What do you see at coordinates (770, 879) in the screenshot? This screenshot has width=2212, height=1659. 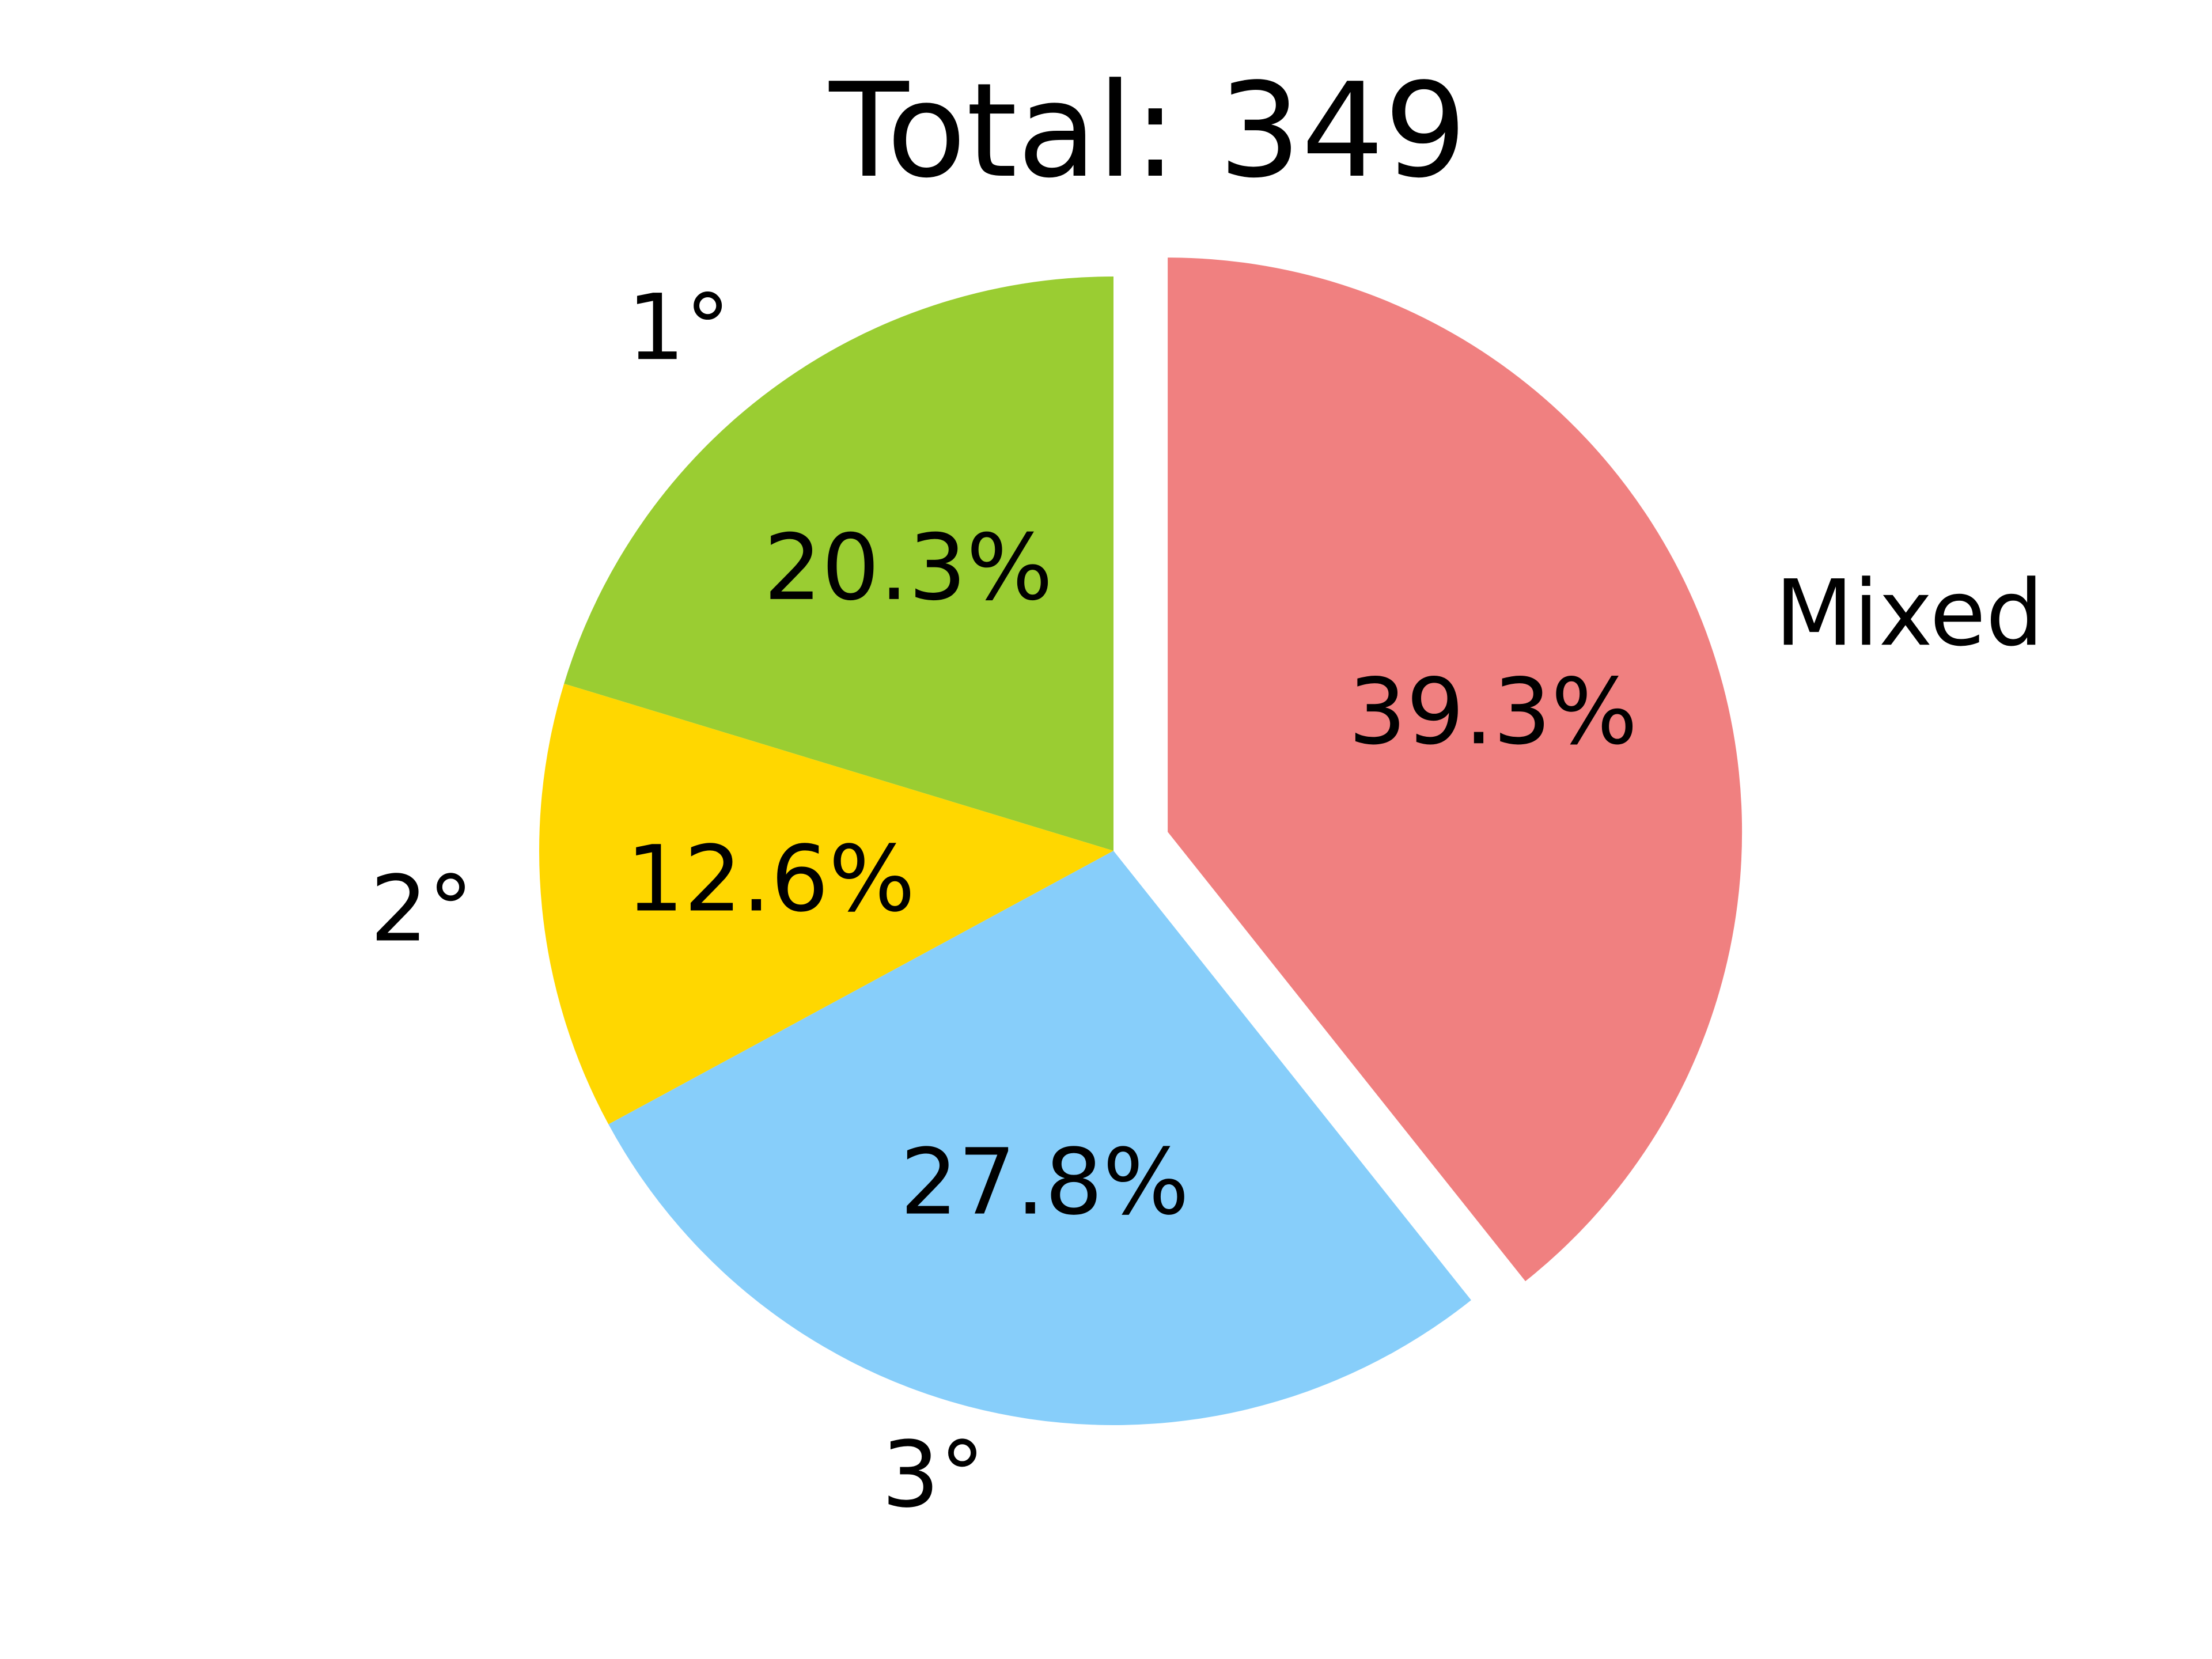 I see `slice-percent-label-2: 12.6%` at bounding box center [770, 879].